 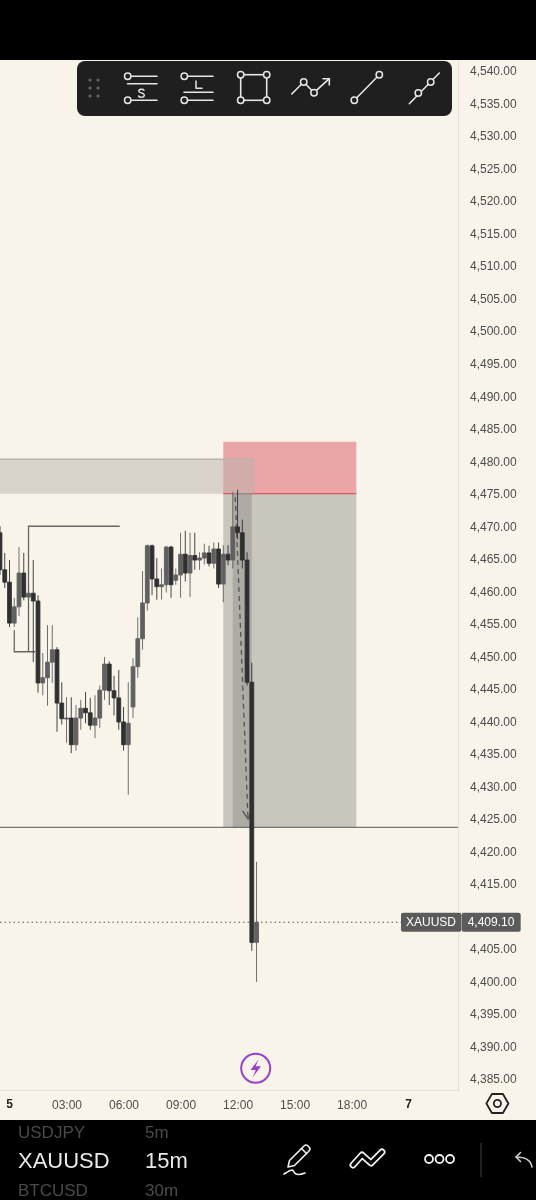 What do you see at coordinates (124, 1104) in the screenshot?
I see `x-tick-label: 06:00` at bounding box center [124, 1104].